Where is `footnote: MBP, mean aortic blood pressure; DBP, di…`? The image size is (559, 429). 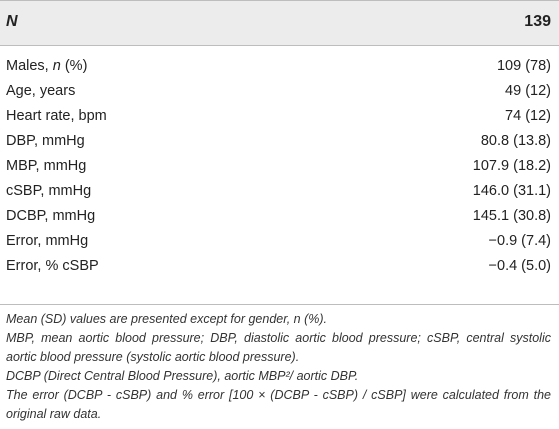
footnote: MBP, mean aortic blood pressure; DBP, di… is located at coordinates (278, 347).